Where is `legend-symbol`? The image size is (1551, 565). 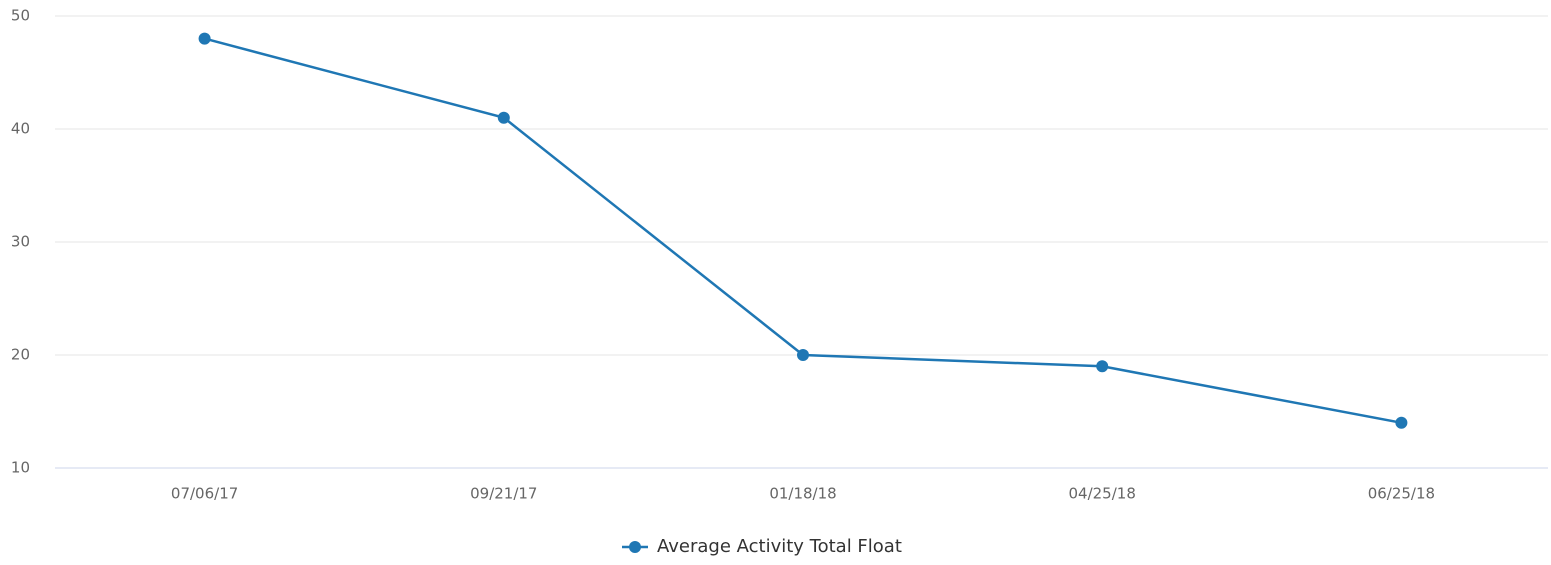 legend-symbol is located at coordinates (635, 547).